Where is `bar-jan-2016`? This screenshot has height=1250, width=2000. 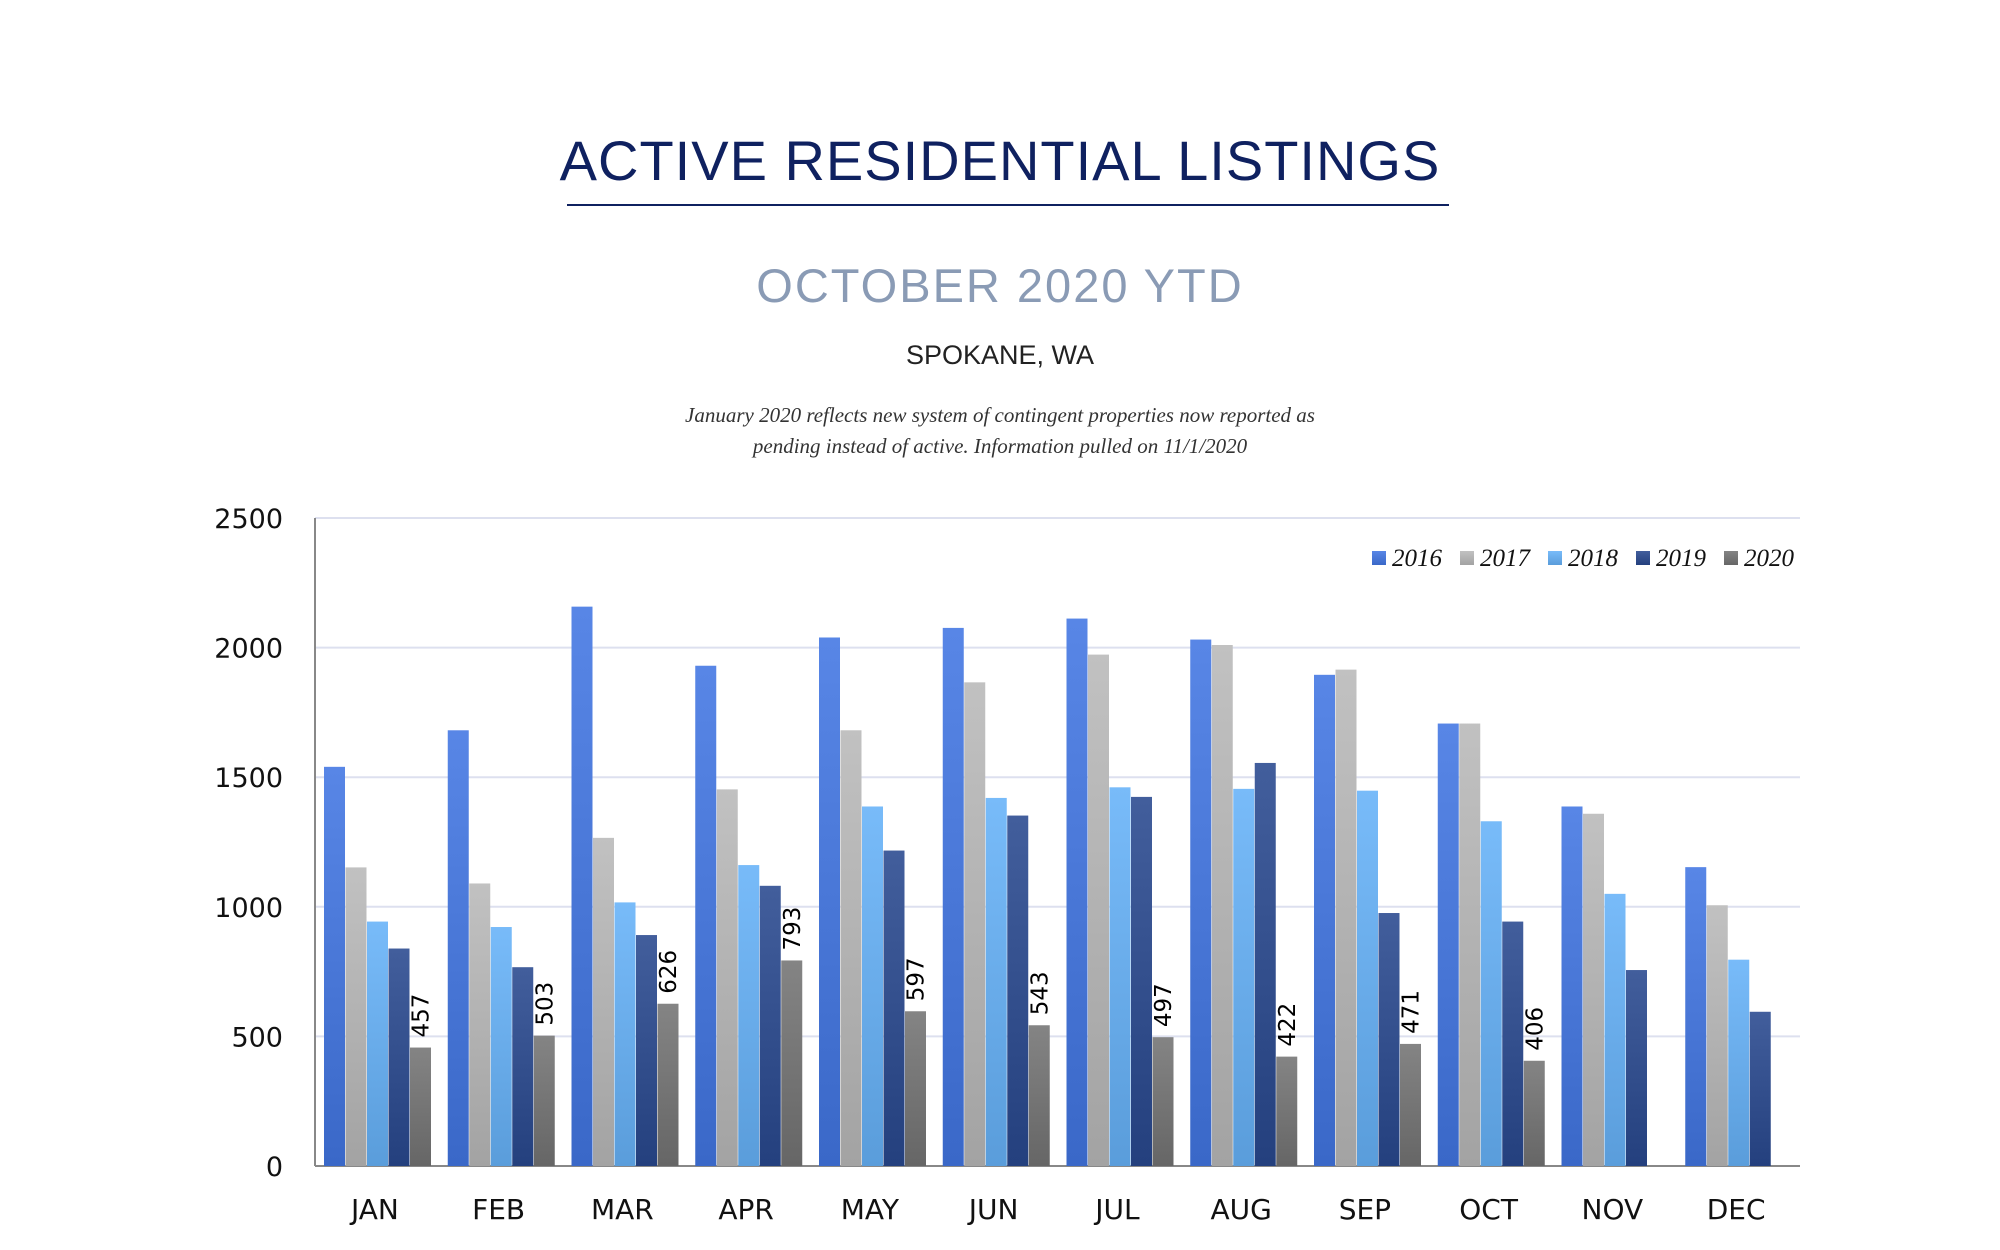
bar-jan-2016 is located at coordinates (334, 966).